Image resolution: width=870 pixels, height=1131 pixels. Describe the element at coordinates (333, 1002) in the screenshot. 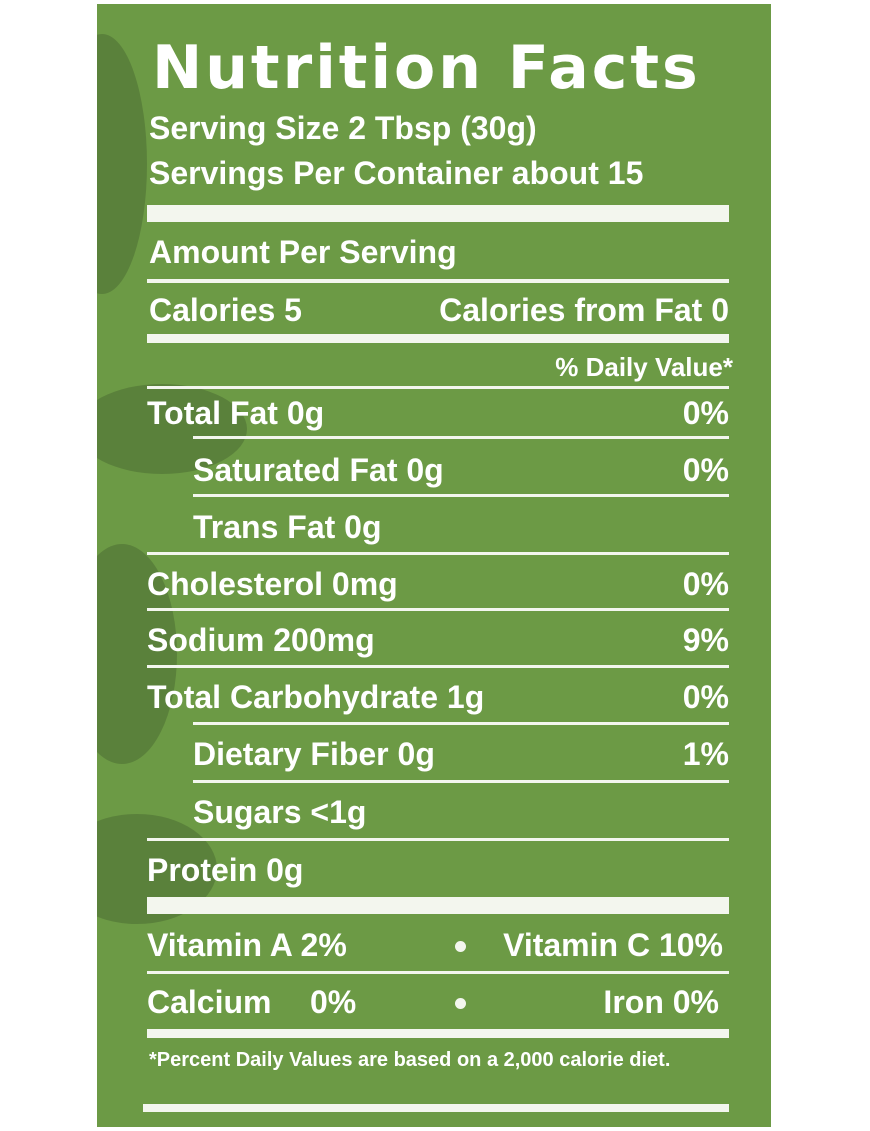

I see `calcium-value: 0%` at that location.